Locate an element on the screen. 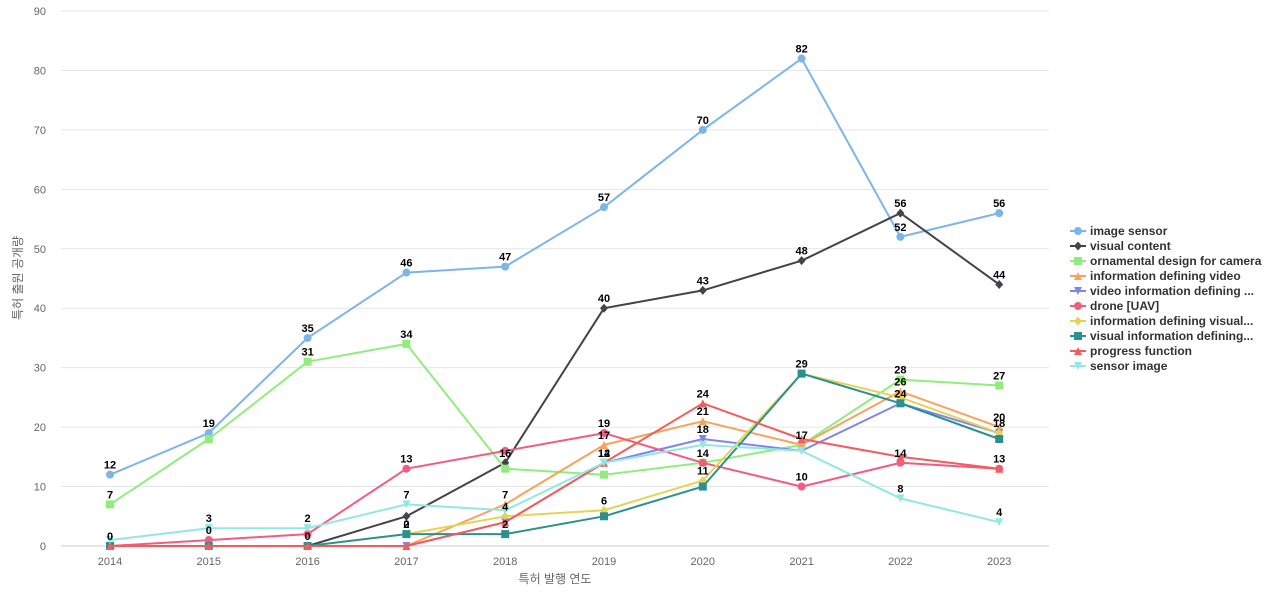  x-tick-label: 2016 is located at coordinates (307, 562).